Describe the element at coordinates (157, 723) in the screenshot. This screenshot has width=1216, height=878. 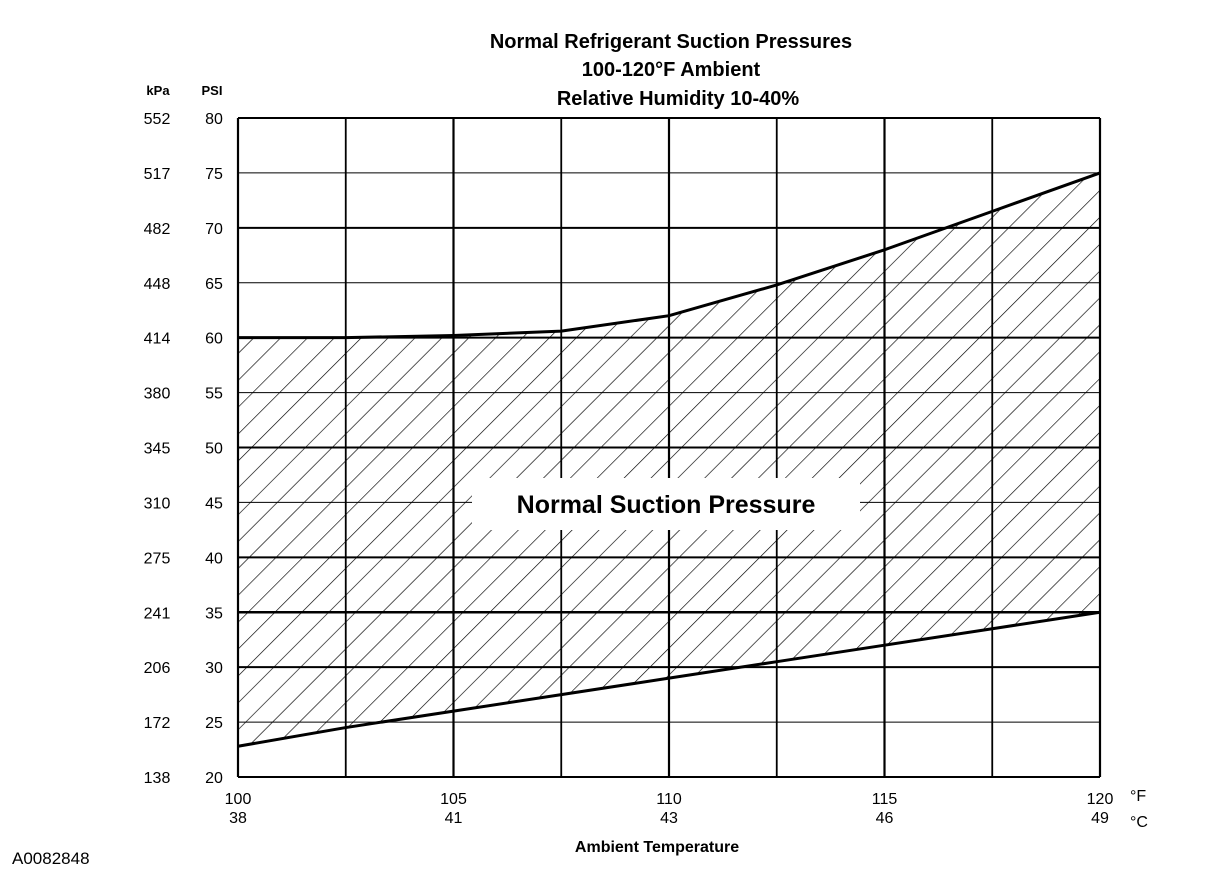
I see `y-tick-kpa: 172` at that location.